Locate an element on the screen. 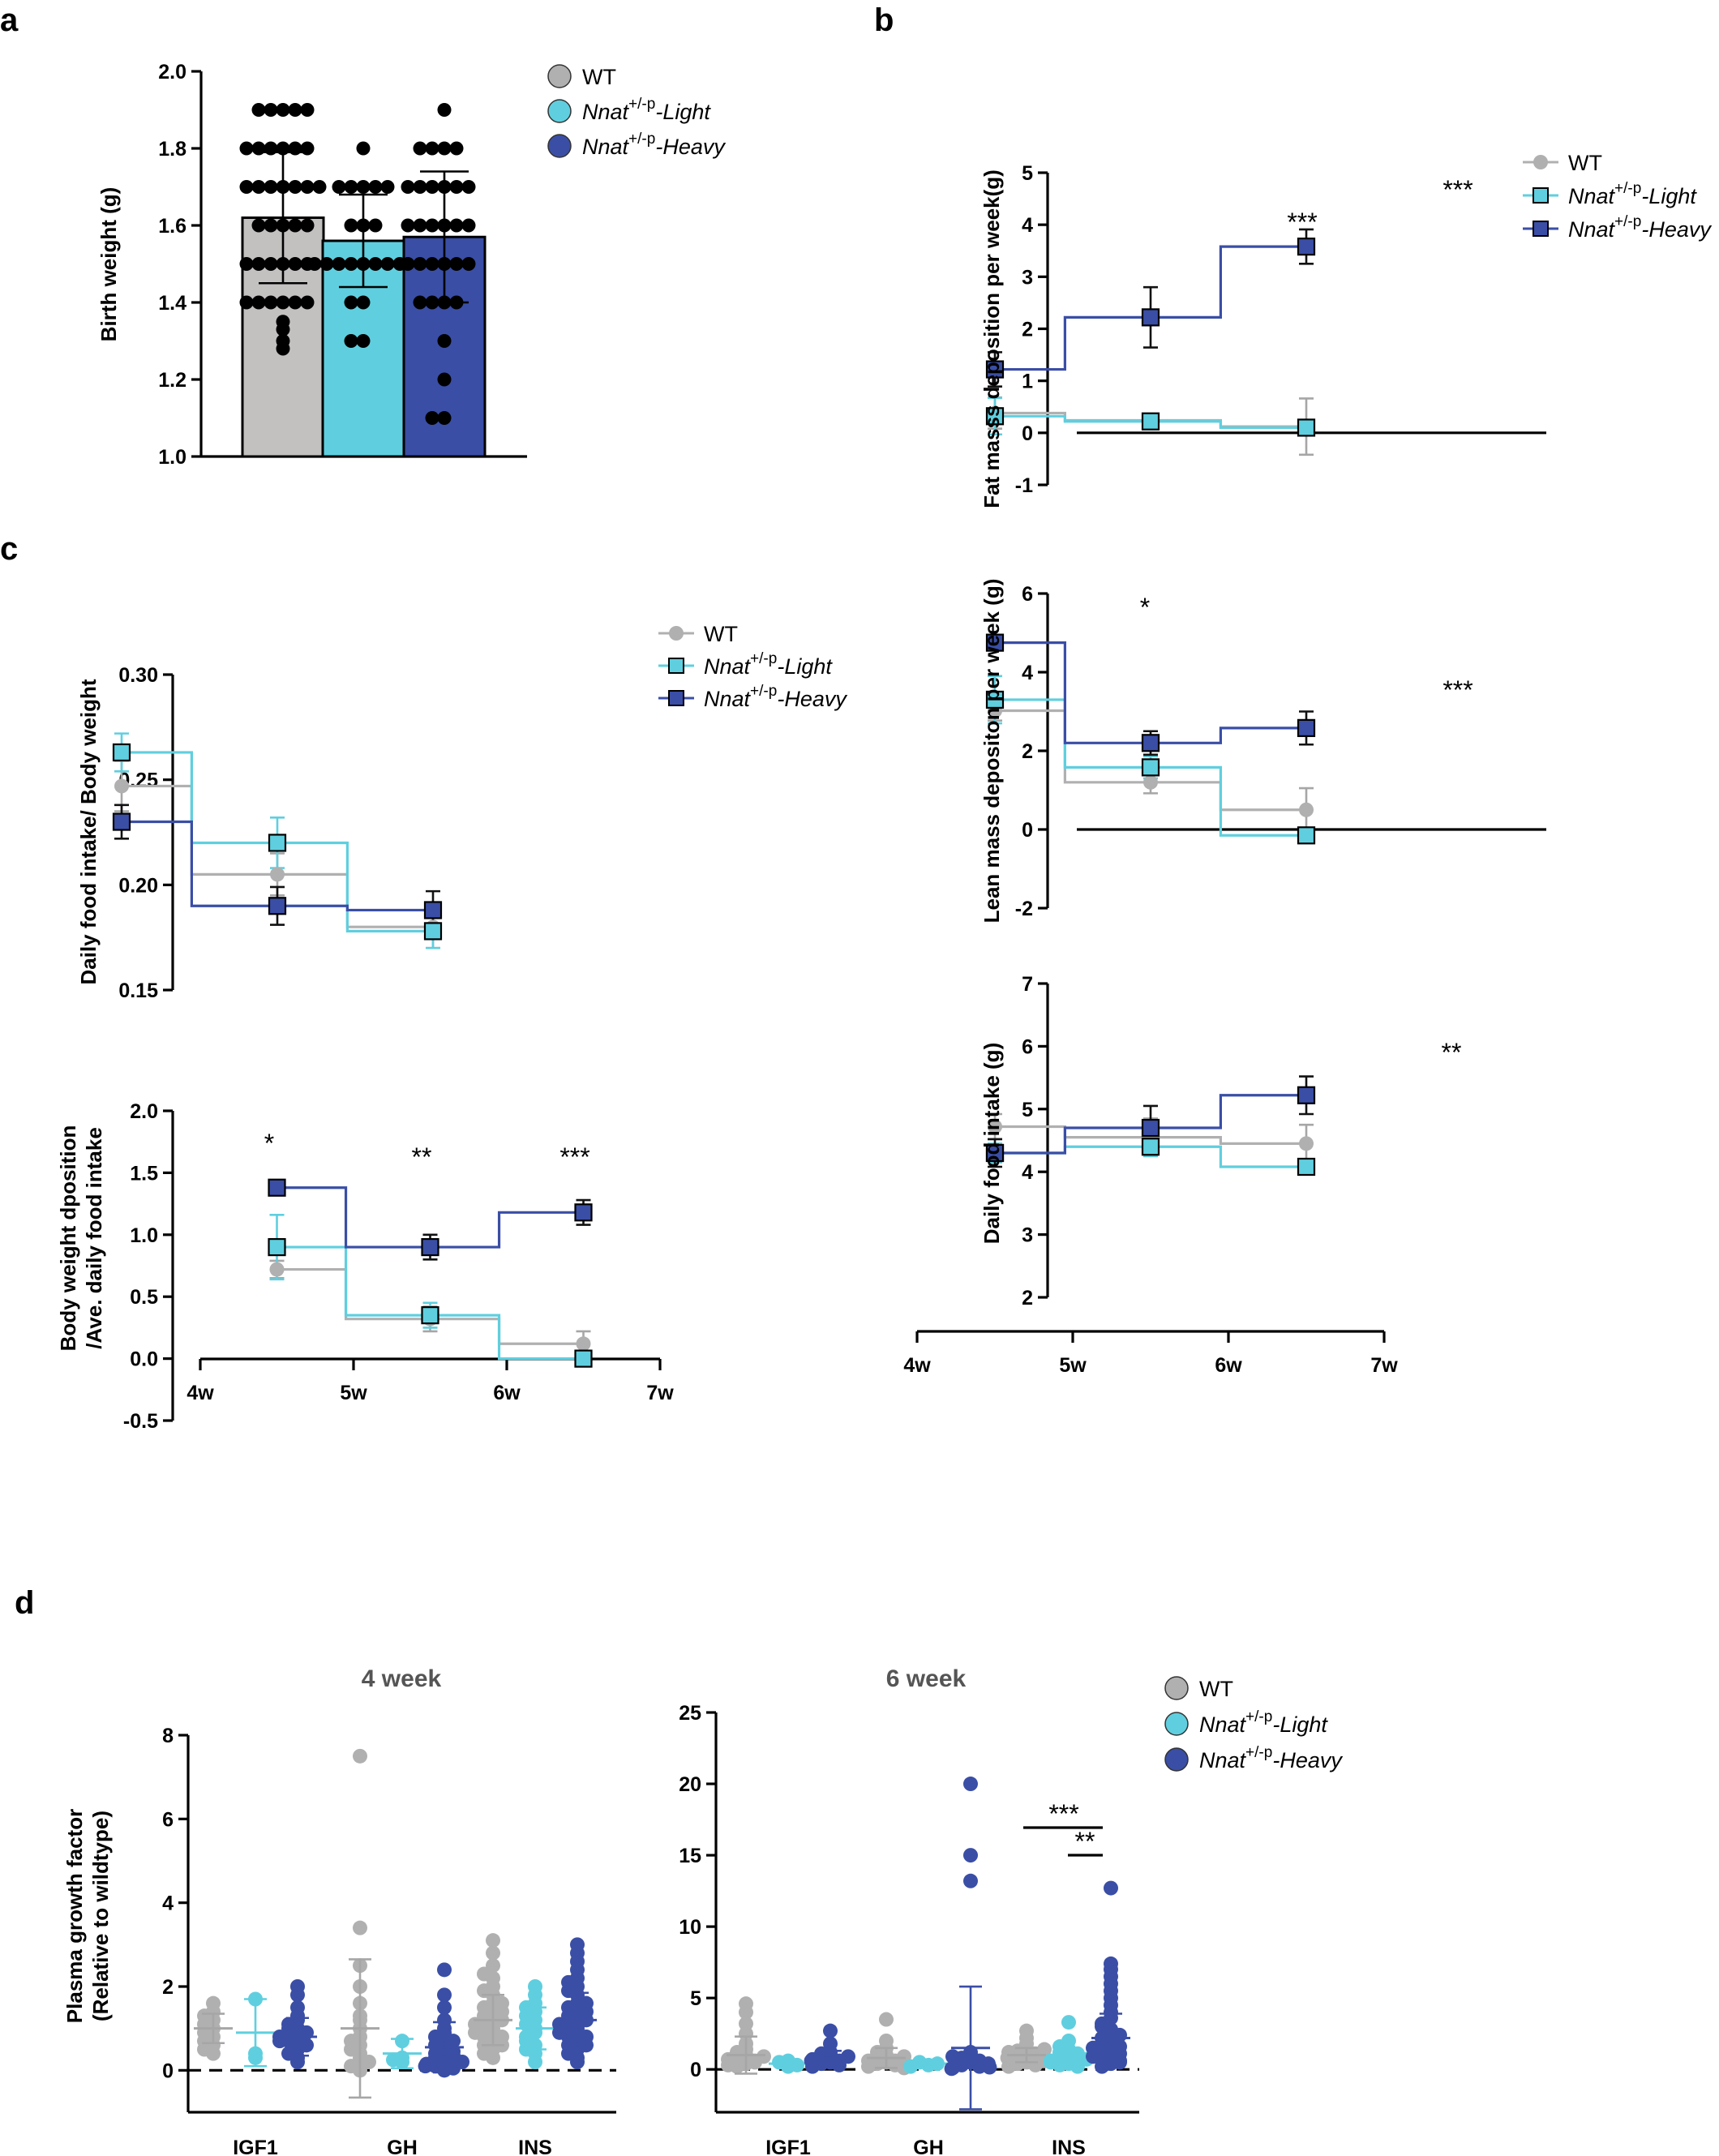  y-axis-label-line: Daily food intake/ Body weight is located at coordinates (88, 831).